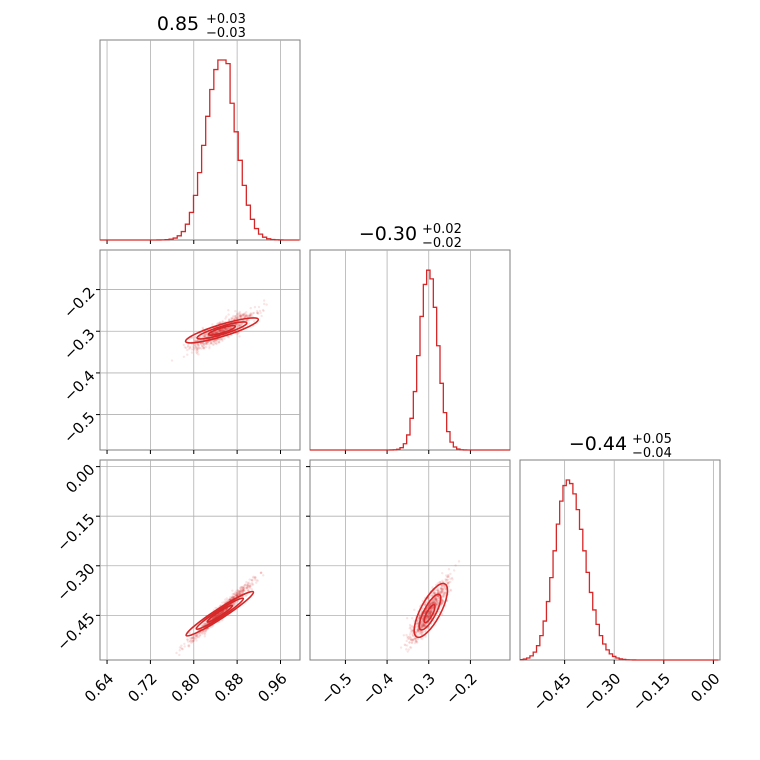  I want to click on scatter-1-0-frame, so click(200, 350).